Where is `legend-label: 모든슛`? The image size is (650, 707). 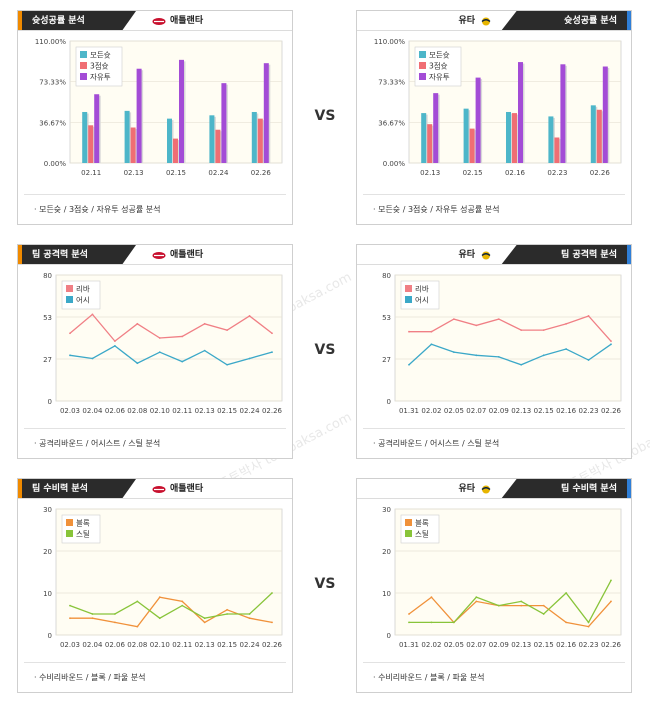 legend-label: 모든슛 is located at coordinates (439, 55).